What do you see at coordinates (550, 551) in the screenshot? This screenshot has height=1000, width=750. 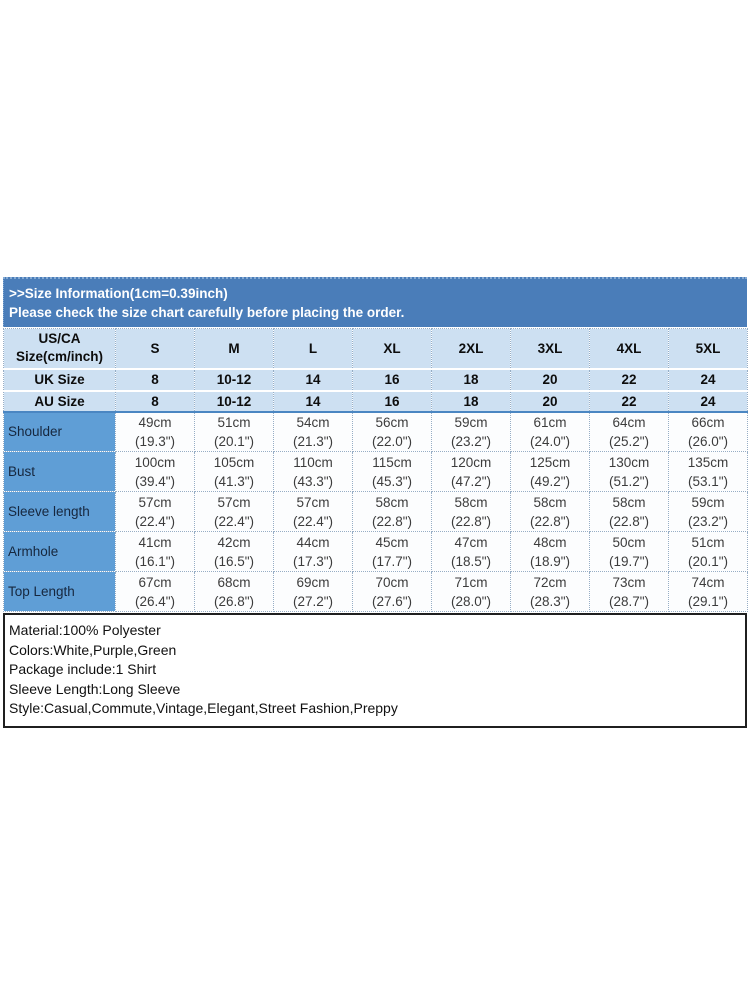 I see `measurement-value: 48cm (18.9")` at bounding box center [550, 551].